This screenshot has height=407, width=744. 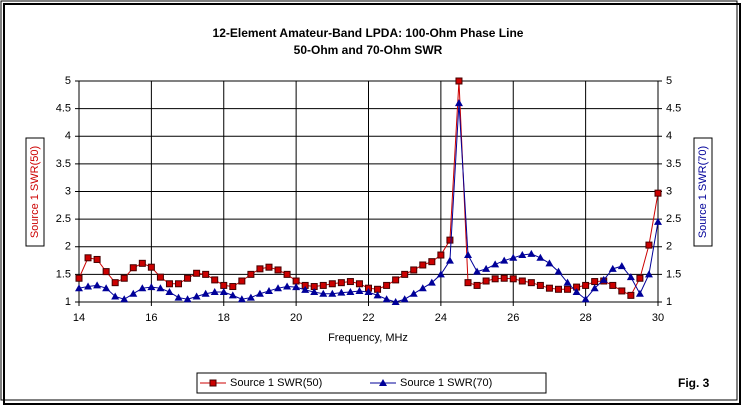 I want to click on legend-label: Source 1 SWR(50), so click(x=276, y=383).